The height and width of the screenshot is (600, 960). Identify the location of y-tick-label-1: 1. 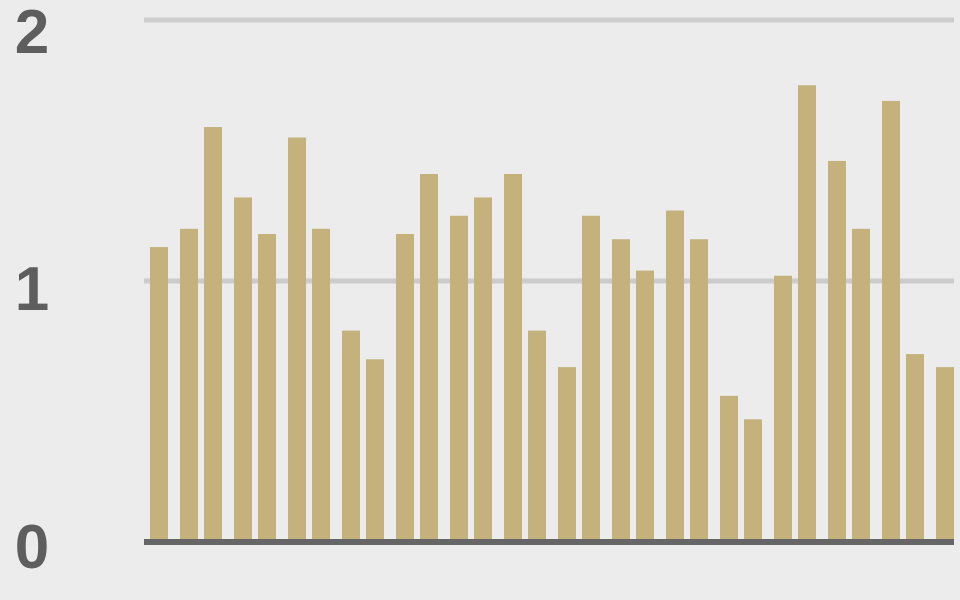
(32, 289).